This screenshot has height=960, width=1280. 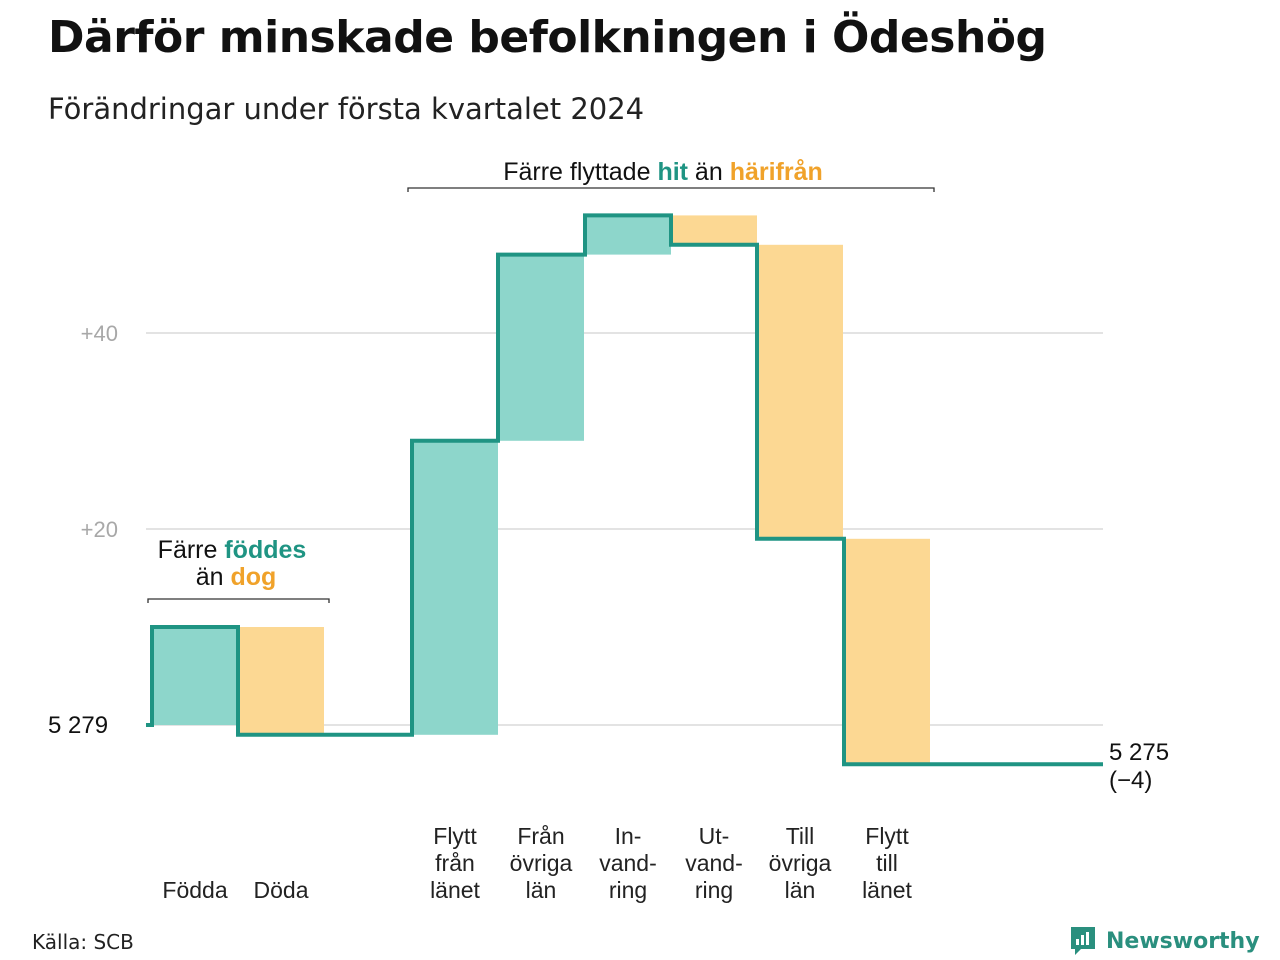 I want to click on category-label: Till, so click(x=800, y=836).